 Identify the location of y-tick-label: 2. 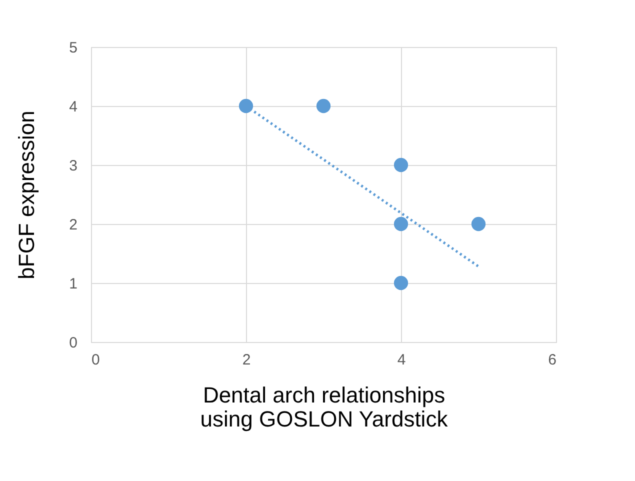
(73, 225).